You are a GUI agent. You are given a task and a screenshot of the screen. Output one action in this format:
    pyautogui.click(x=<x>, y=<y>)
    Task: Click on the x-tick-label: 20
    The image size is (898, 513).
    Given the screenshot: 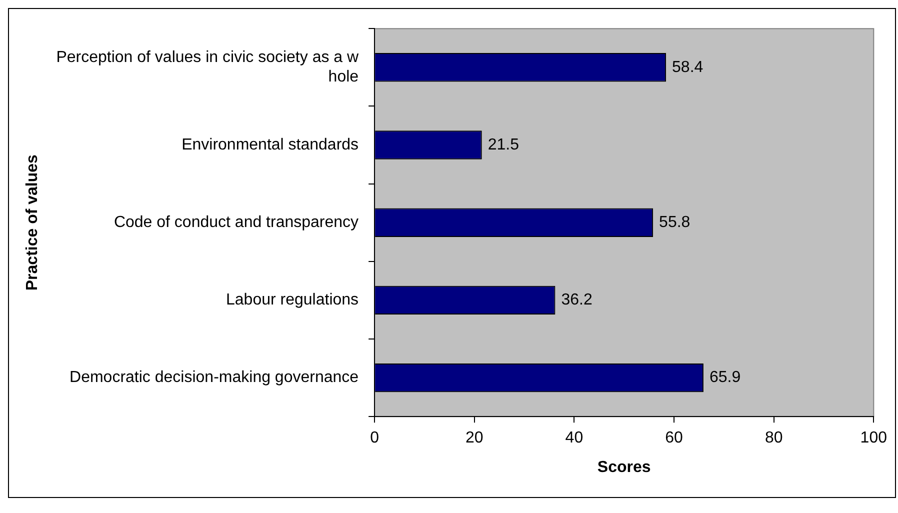 What is the action you would take?
    pyautogui.click(x=474, y=438)
    